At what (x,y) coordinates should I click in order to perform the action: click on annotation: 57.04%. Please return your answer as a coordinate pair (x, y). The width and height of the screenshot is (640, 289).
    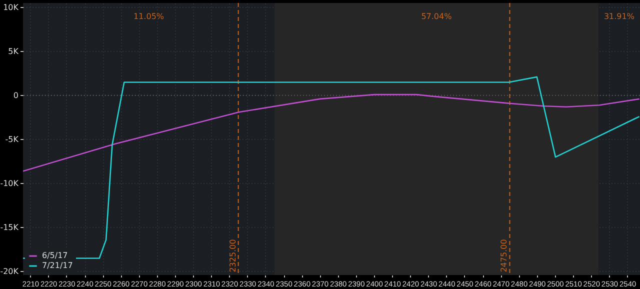
    Looking at the image, I should click on (436, 16).